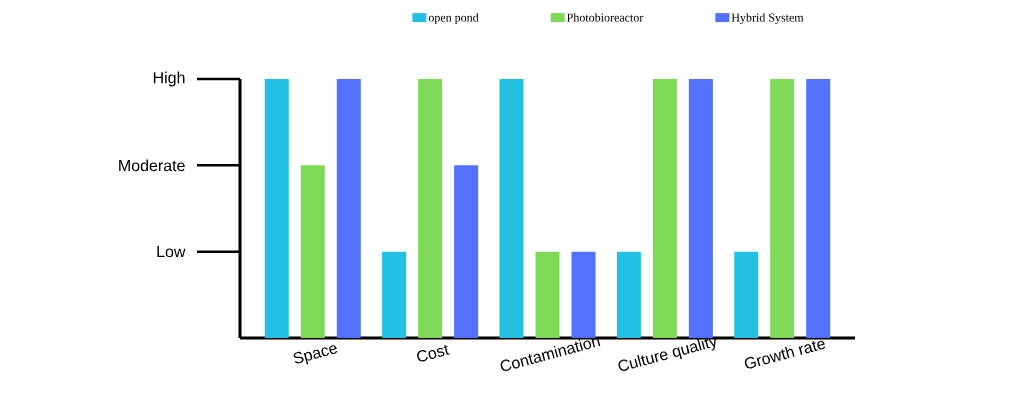 The height and width of the screenshot is (408, 1010). I want to click on text: Moderate, so click(152, 165).